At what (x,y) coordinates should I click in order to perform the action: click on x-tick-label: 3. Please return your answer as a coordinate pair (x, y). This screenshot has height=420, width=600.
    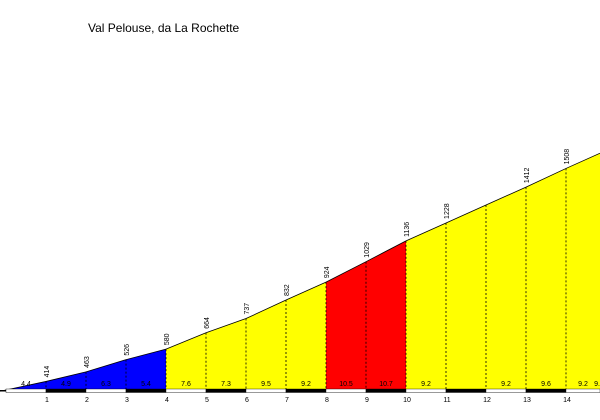
    Looking at the image, I should click on (127, 400).